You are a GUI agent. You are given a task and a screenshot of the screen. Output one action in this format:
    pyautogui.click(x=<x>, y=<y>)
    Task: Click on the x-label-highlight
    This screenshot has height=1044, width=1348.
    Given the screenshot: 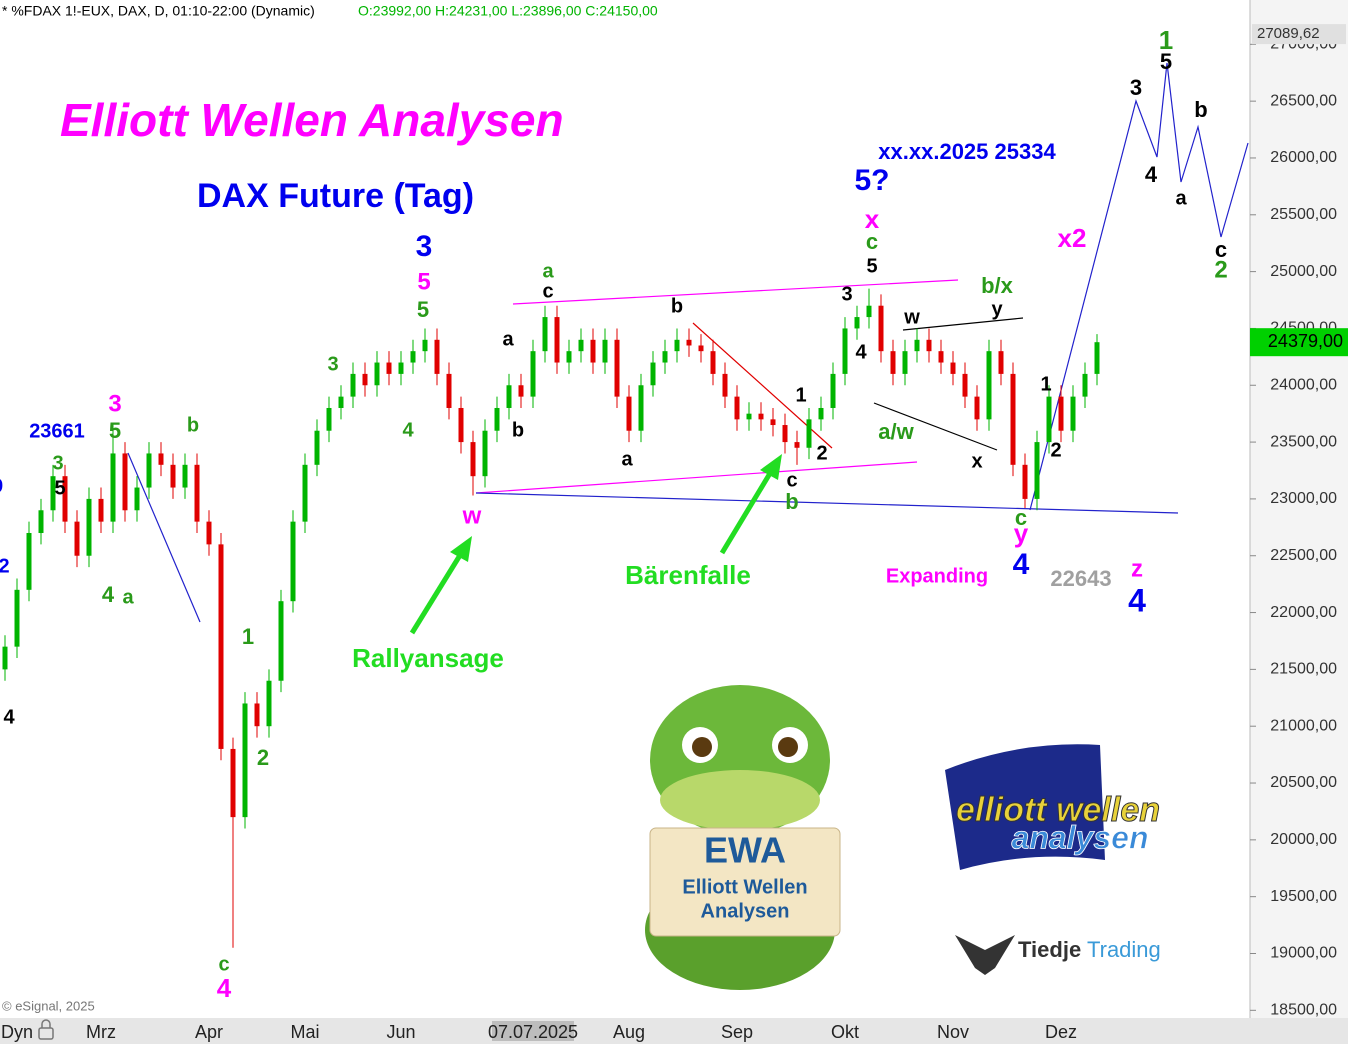 What is the action you would take?
    pyautogui.click(x=533, y=1031)
    